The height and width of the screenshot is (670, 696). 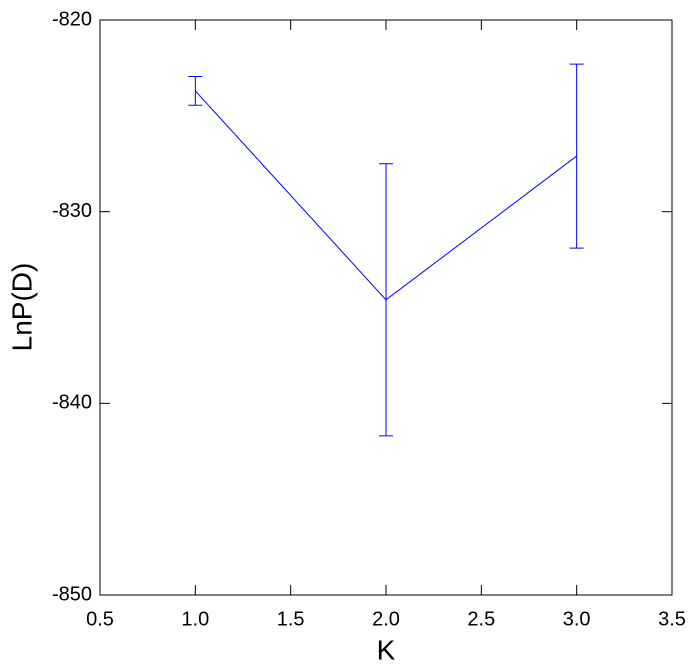 What do you see at coordinates (577, 619) in the screenshot?
I see `x-tick-label: 3.0` at bounding box center [577, 619].